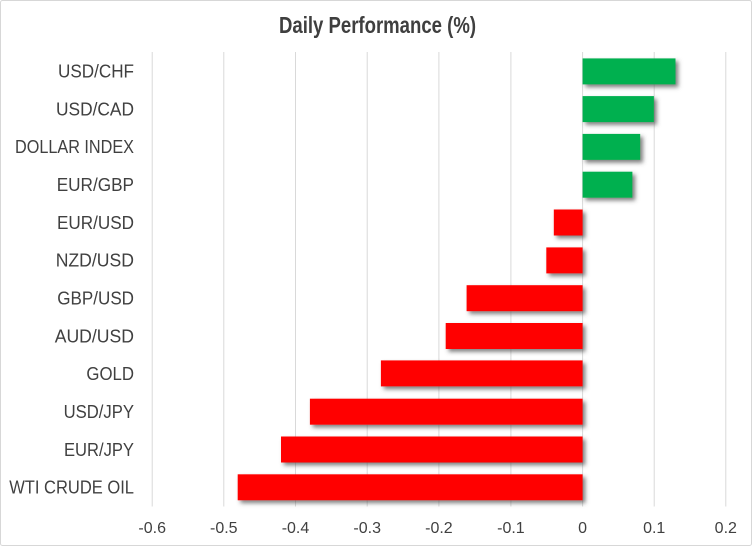  Describe the element at coordinates (95, 185) in the screenshot. I see `svg-text: EUR/GBP` at that location.